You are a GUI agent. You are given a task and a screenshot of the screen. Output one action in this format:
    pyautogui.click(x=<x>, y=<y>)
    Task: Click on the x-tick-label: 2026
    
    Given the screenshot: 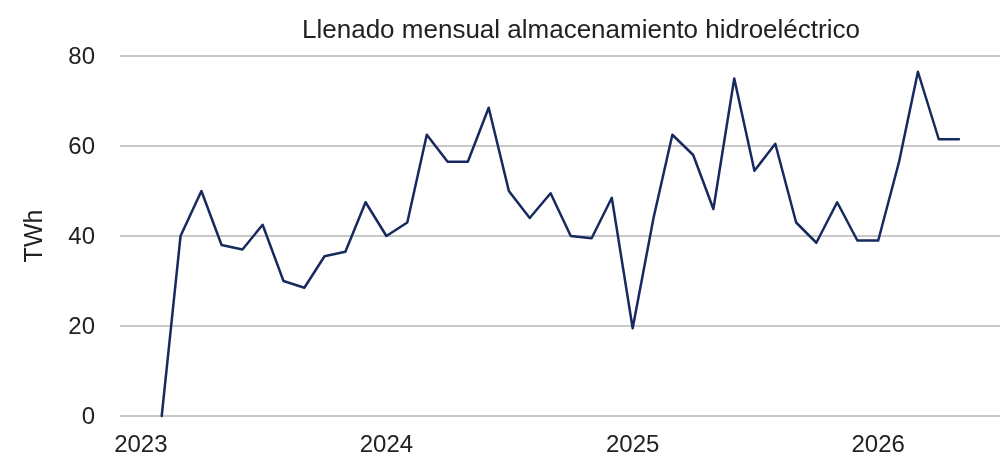 What is the action you would take?
    pyautogui.click(x=878, y=443)
    